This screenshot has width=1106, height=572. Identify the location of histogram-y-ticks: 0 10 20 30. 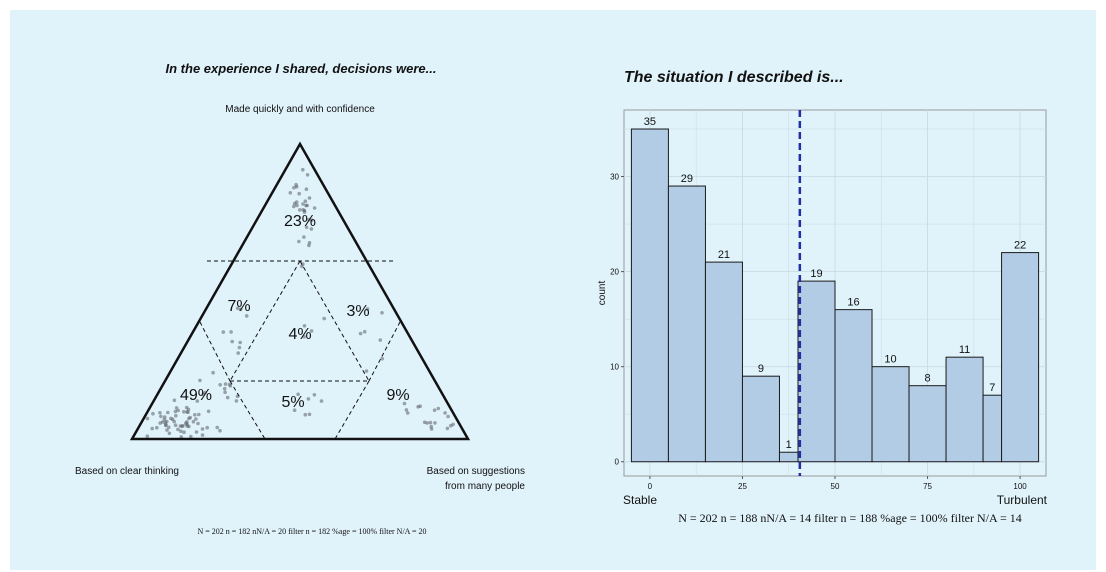
(617, 320).